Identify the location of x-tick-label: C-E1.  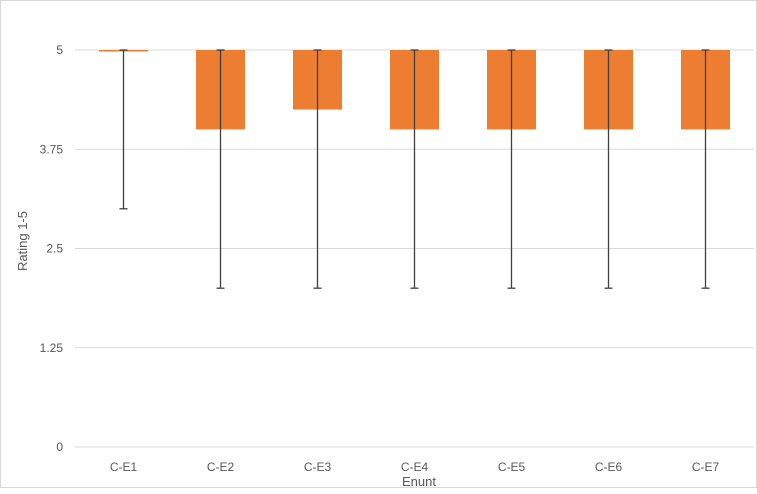
(124, 467).